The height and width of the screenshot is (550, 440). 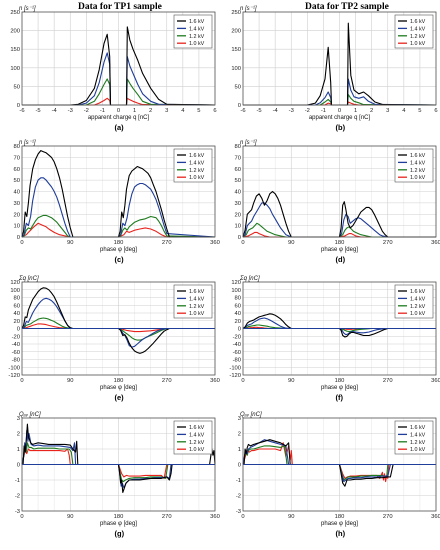 I want to click on x-tick-label: -4, so click(x=276, y=111).